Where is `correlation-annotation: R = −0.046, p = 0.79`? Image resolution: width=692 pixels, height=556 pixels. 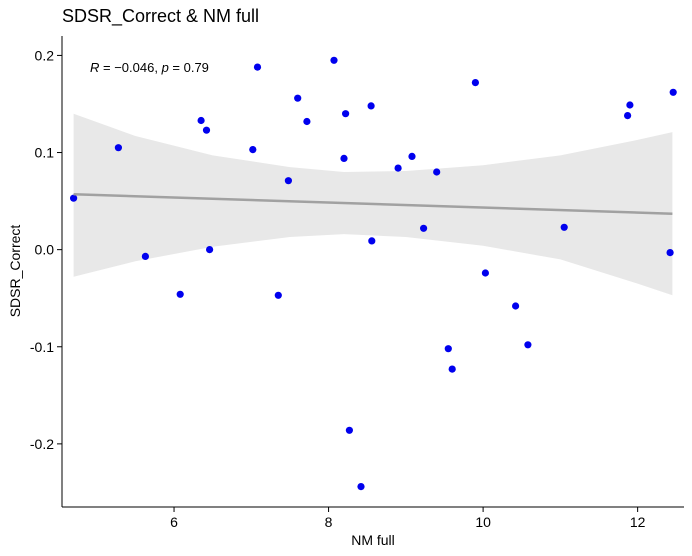
correlation-annotation: R = −0.046, p = 0.79 is located at coordinates (149, 67).